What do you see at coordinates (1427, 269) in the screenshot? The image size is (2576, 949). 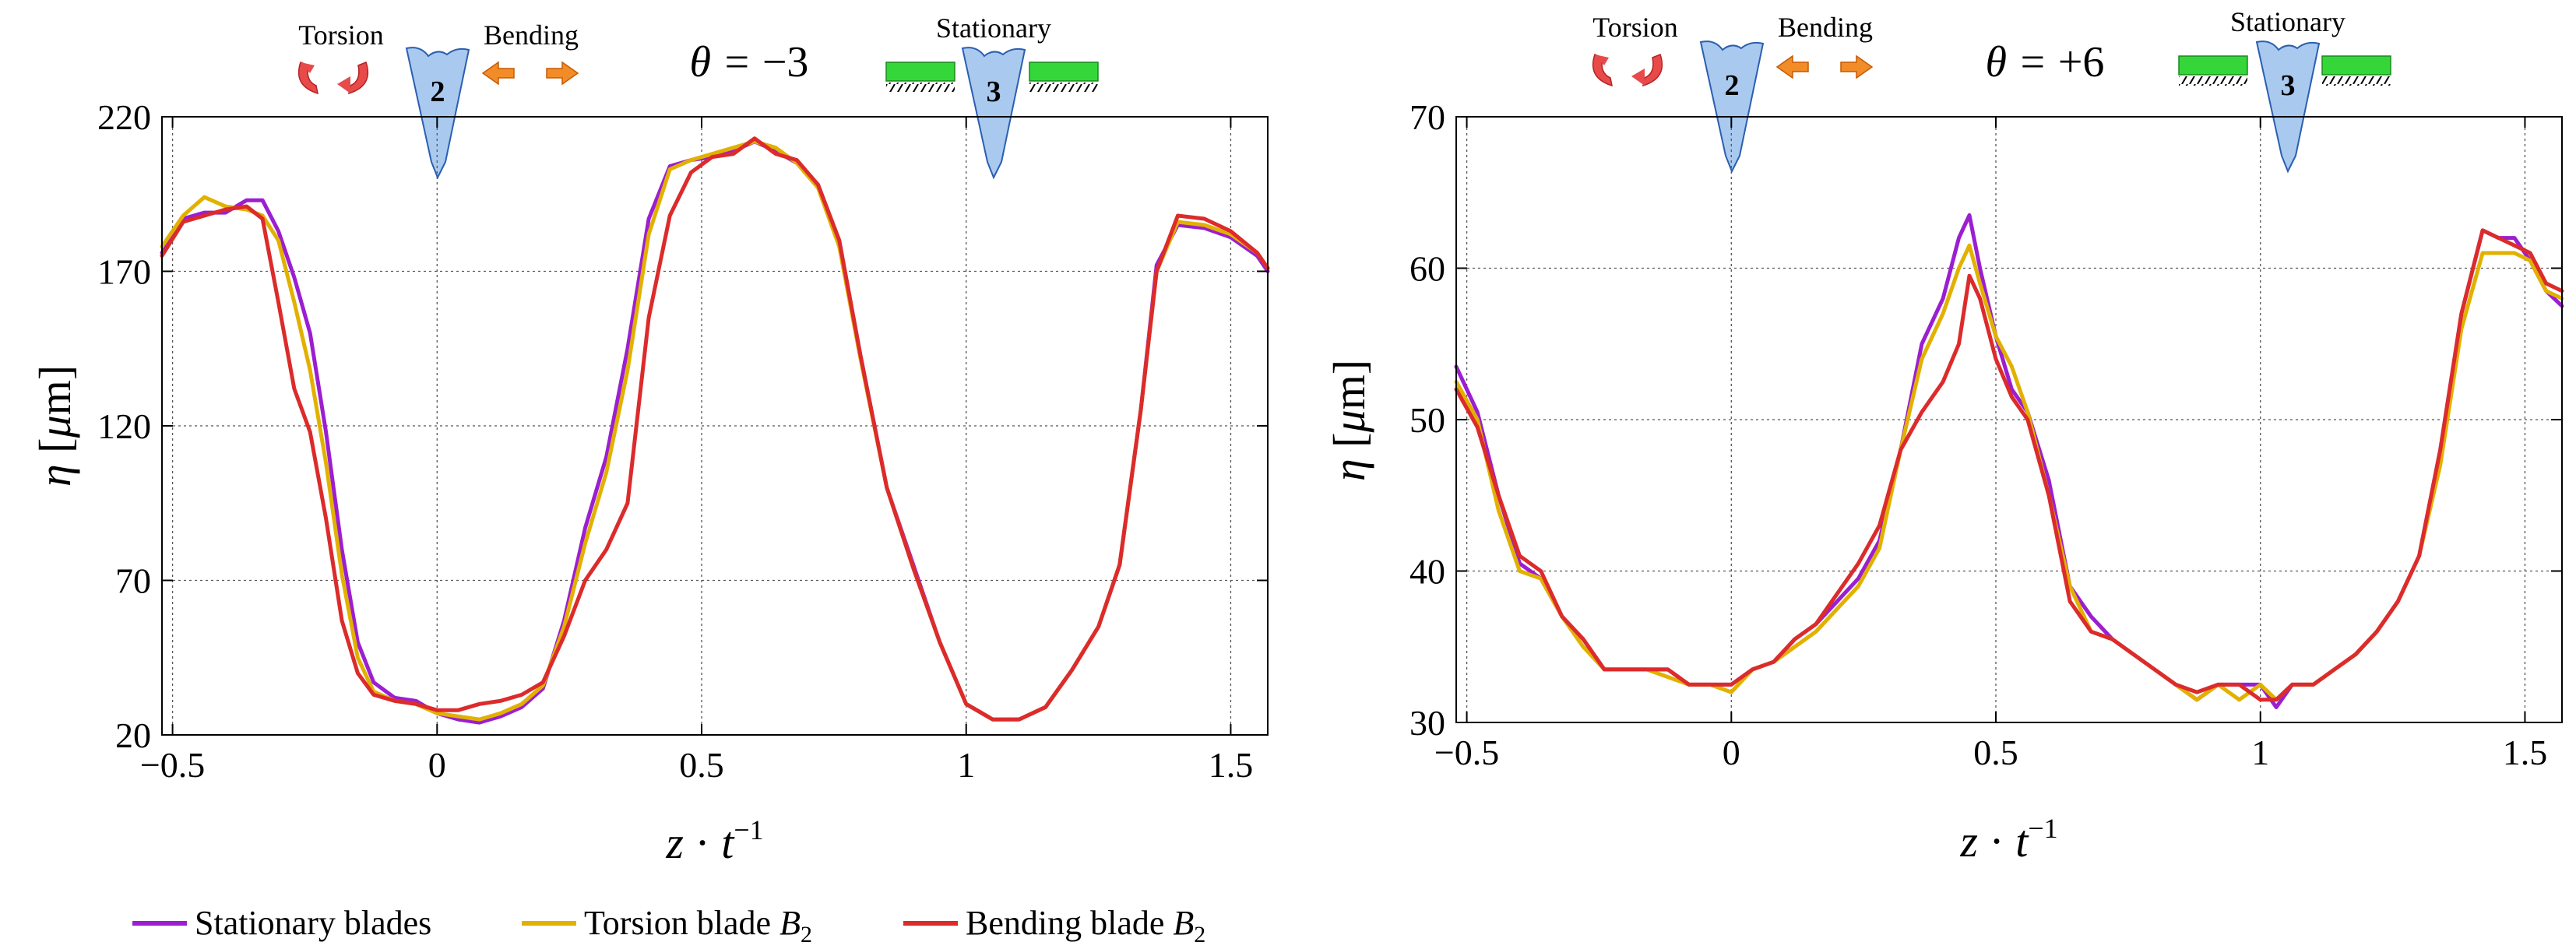 I see `y-tick-label: 60` at bounding box center [1427, 269].